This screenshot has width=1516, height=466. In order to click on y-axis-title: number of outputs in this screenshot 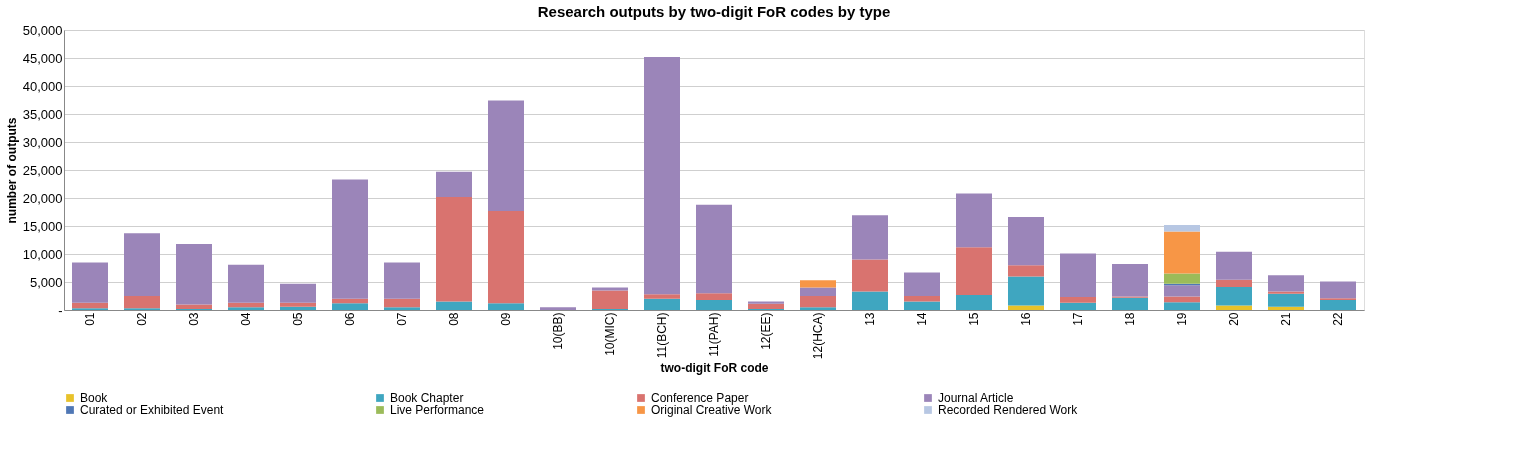, I will do `click(11, 170)`.